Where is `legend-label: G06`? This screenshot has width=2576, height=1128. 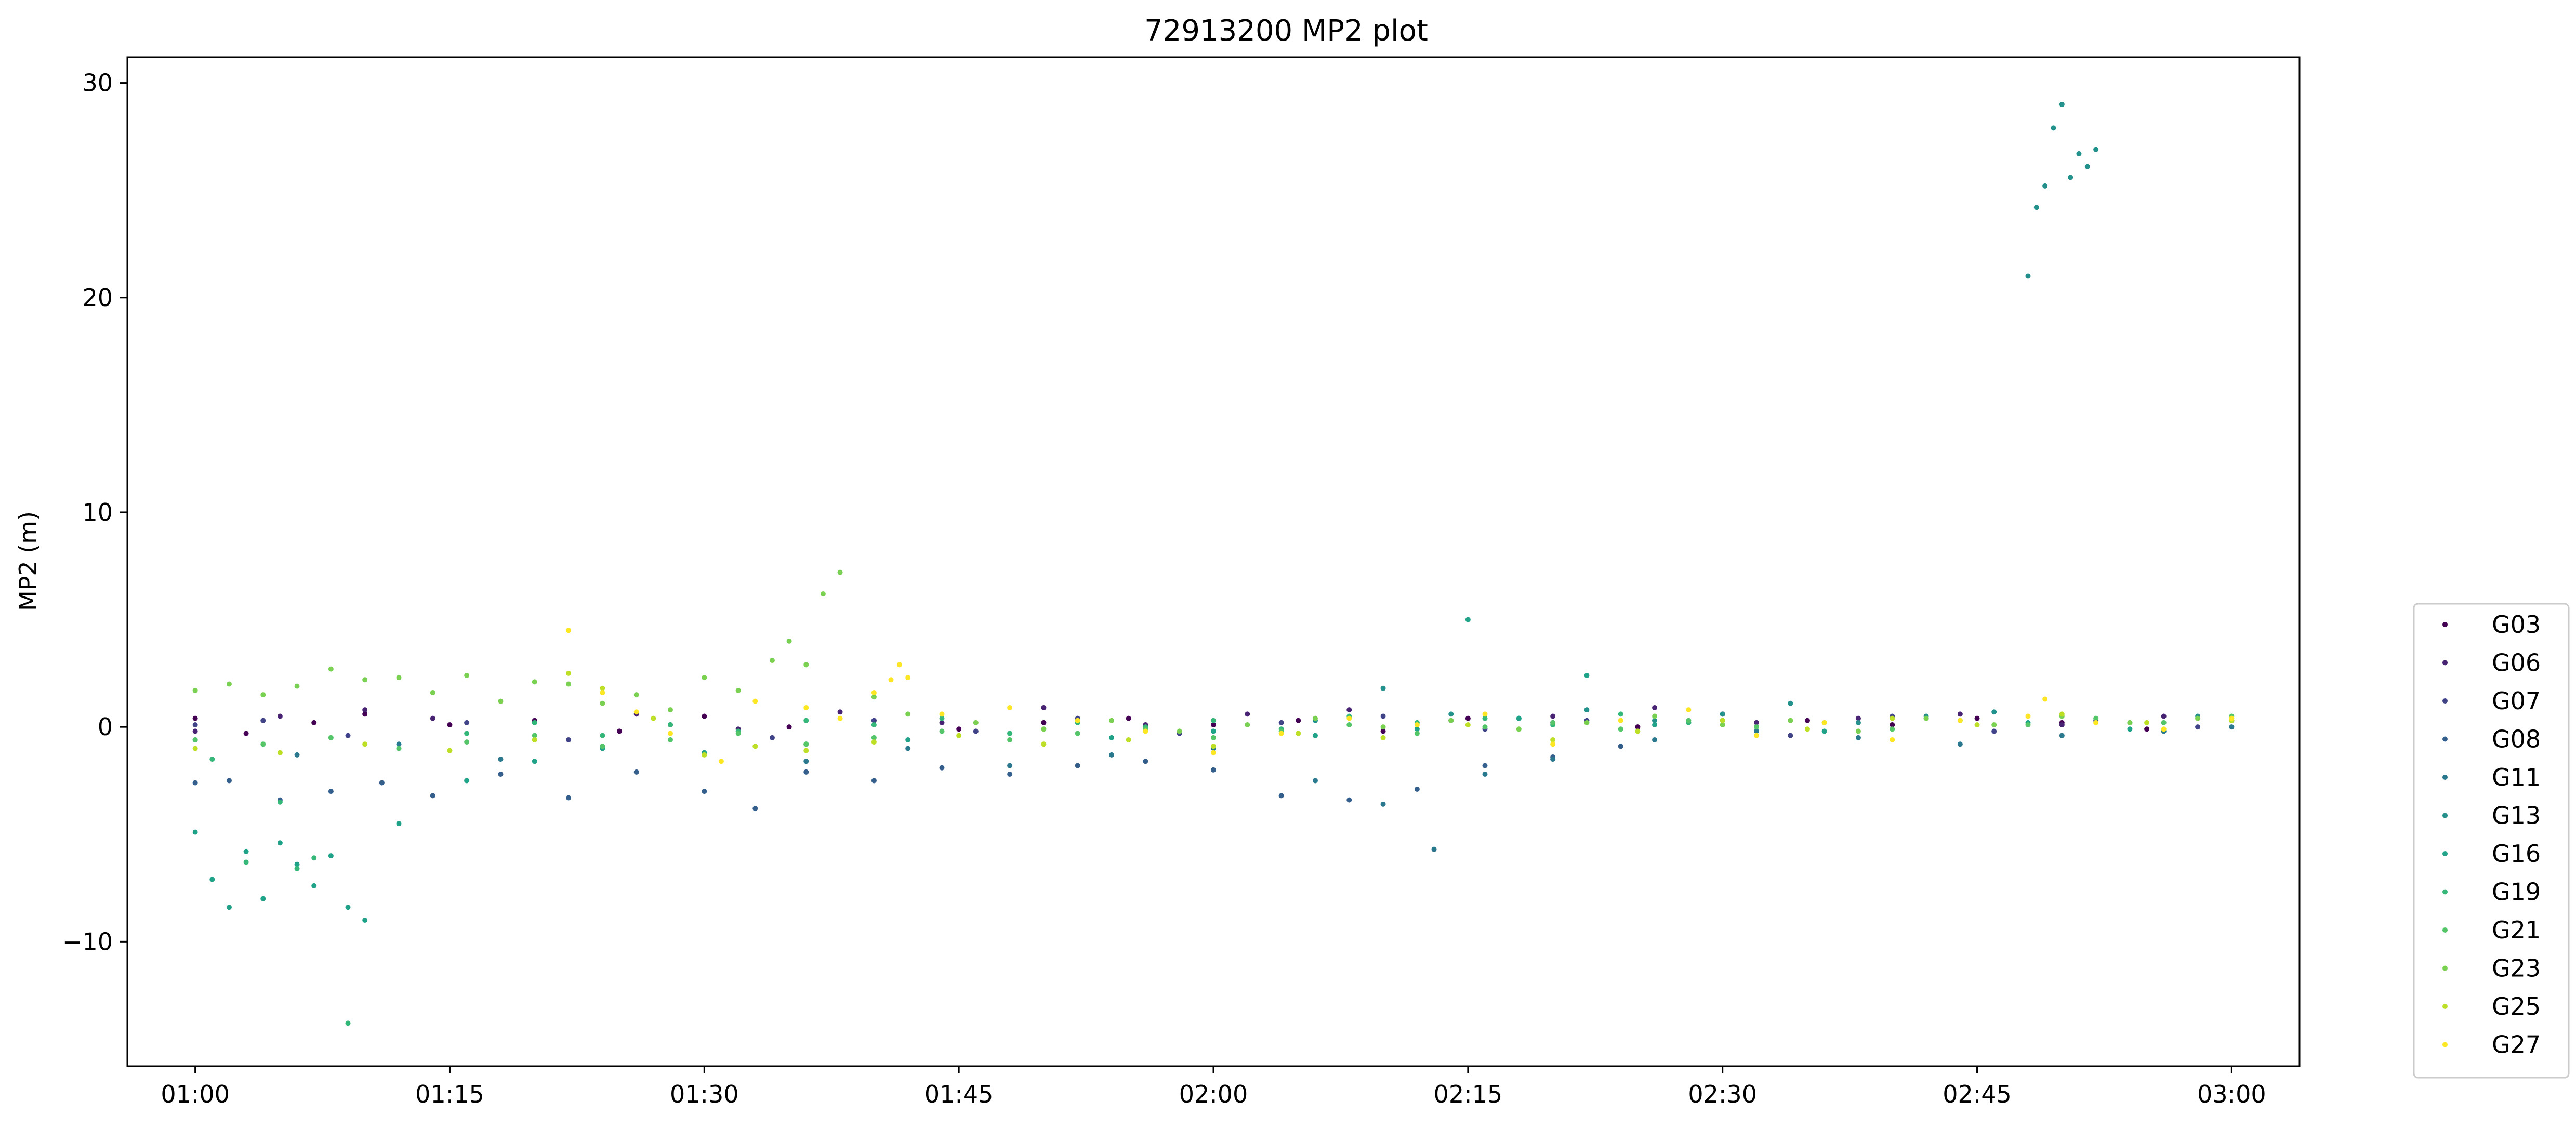
legend-label: G06 is located at coordinates (2516, 663).